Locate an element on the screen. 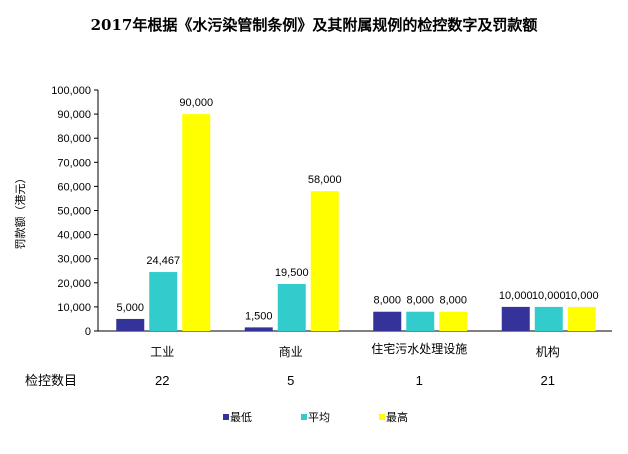 The height and width of the screenshot is (454, 628). category-label: 工业 is located at coordinates (162, 352).